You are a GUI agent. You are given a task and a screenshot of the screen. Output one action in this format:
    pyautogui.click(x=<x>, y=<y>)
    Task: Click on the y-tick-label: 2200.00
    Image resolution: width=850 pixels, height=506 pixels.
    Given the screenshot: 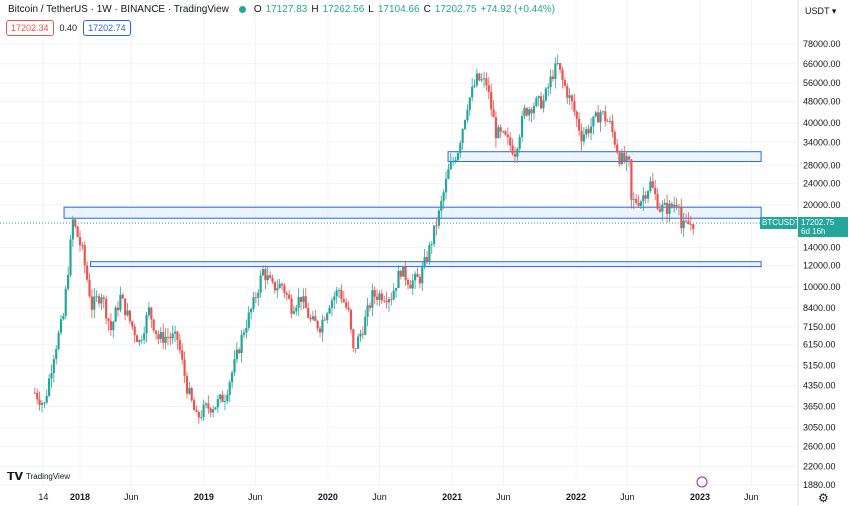 What is the action you would take?
    pyautogui.click(x=819, y=466)
    